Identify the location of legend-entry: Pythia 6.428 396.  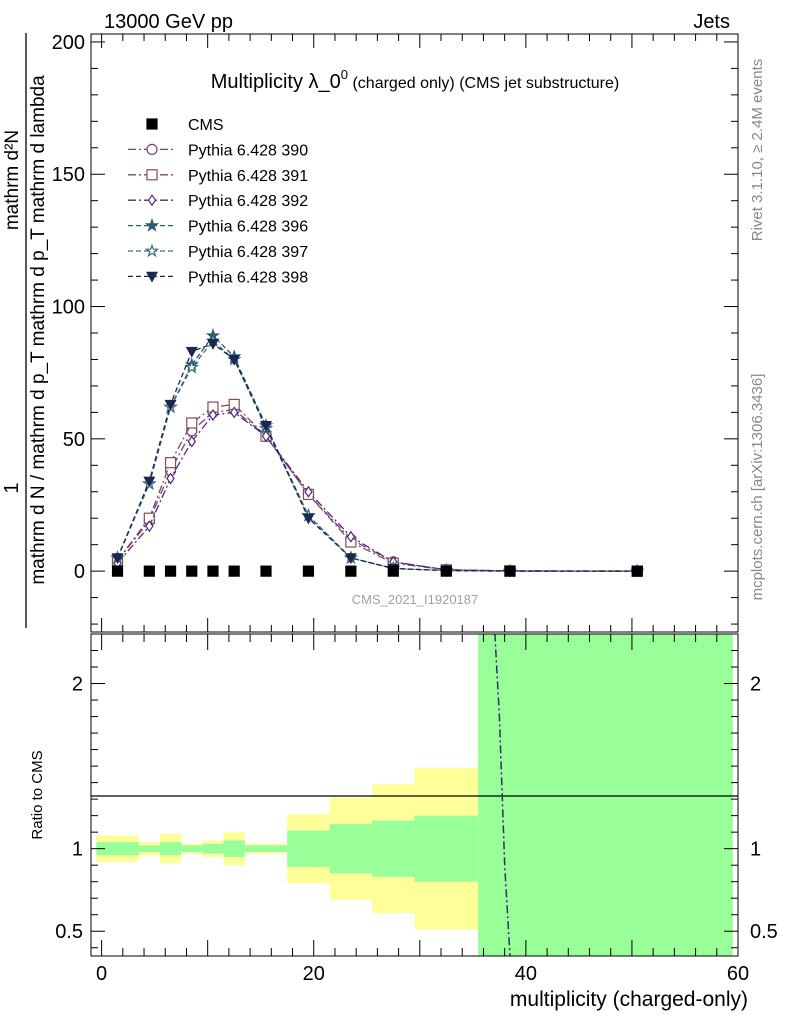
(218, 226).